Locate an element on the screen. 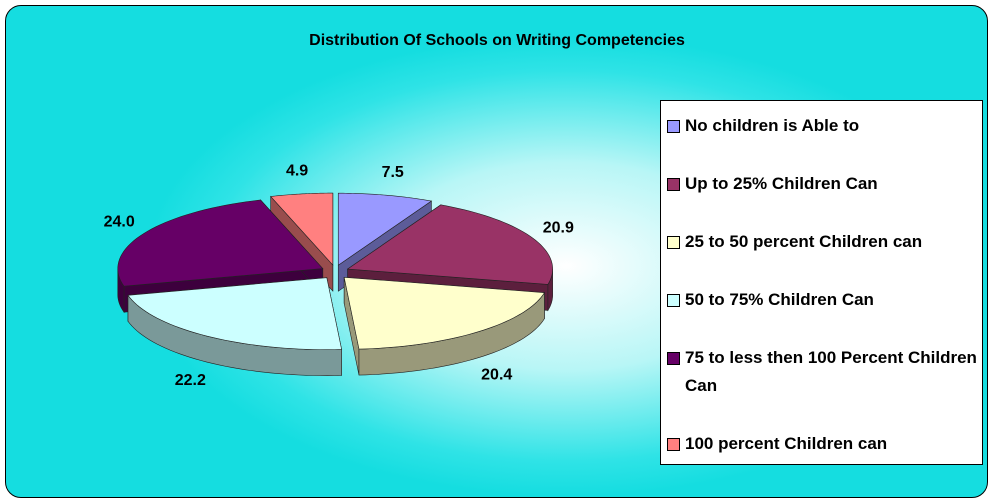 Image resolution: width=994 pixels, height=504 pixels. data-label: 20.4 is located at coordinates (496, 374).